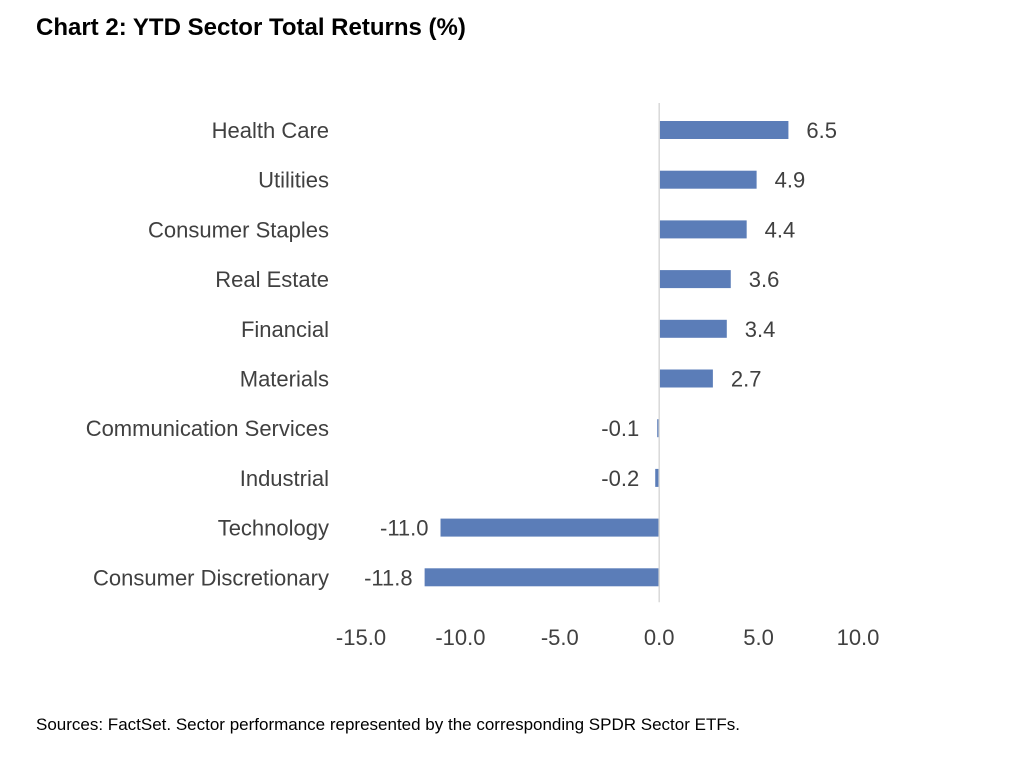  I want to click on category-label: Consumer Discretionary, so click(211, 577).